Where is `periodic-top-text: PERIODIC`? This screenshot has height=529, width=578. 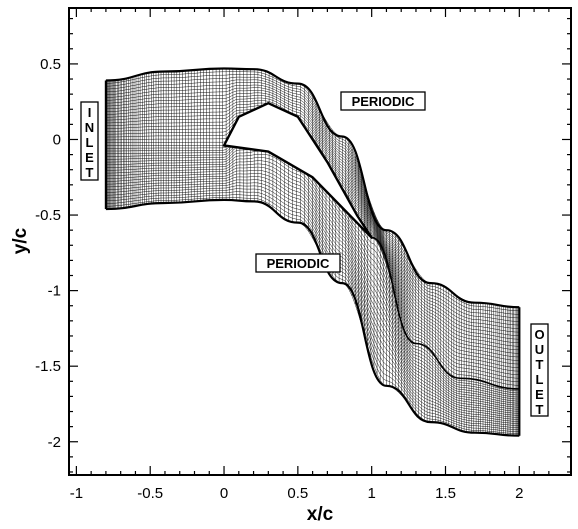 periodic-top-text: PERIODIC is located at coordinates (383, 101).